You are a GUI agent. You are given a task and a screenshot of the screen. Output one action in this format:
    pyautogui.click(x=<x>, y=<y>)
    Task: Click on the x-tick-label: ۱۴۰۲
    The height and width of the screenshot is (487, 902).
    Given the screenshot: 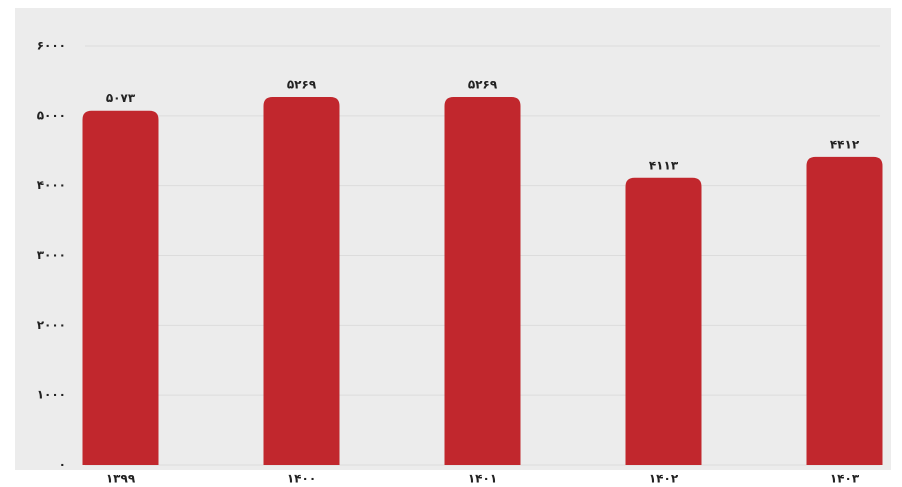 What is the action you would take?
    pyautogui.click(x=664, y=479)
    